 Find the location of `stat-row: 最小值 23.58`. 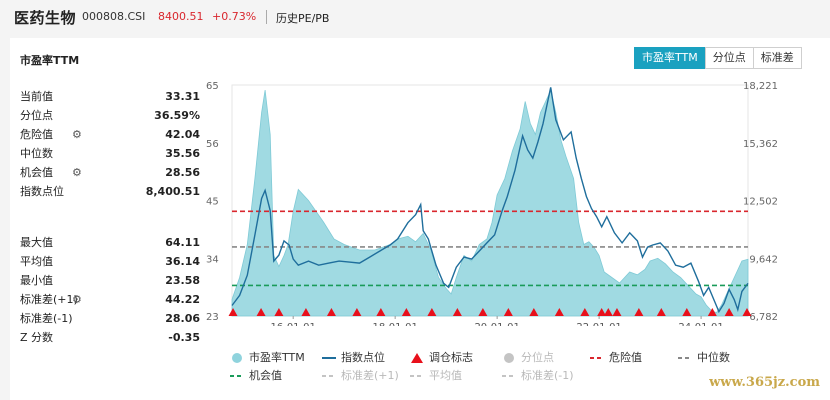

stat-row: 最小值 23.58 is located at coordinates (110, 281).